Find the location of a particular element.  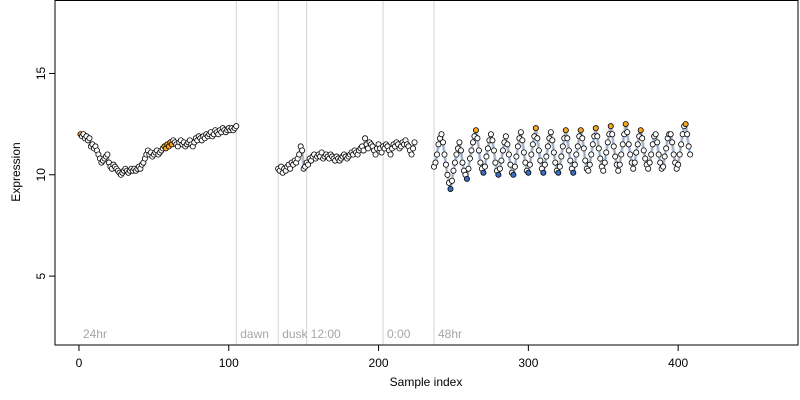

annotation-label-2: dusk is located at coordinates (295, 334).